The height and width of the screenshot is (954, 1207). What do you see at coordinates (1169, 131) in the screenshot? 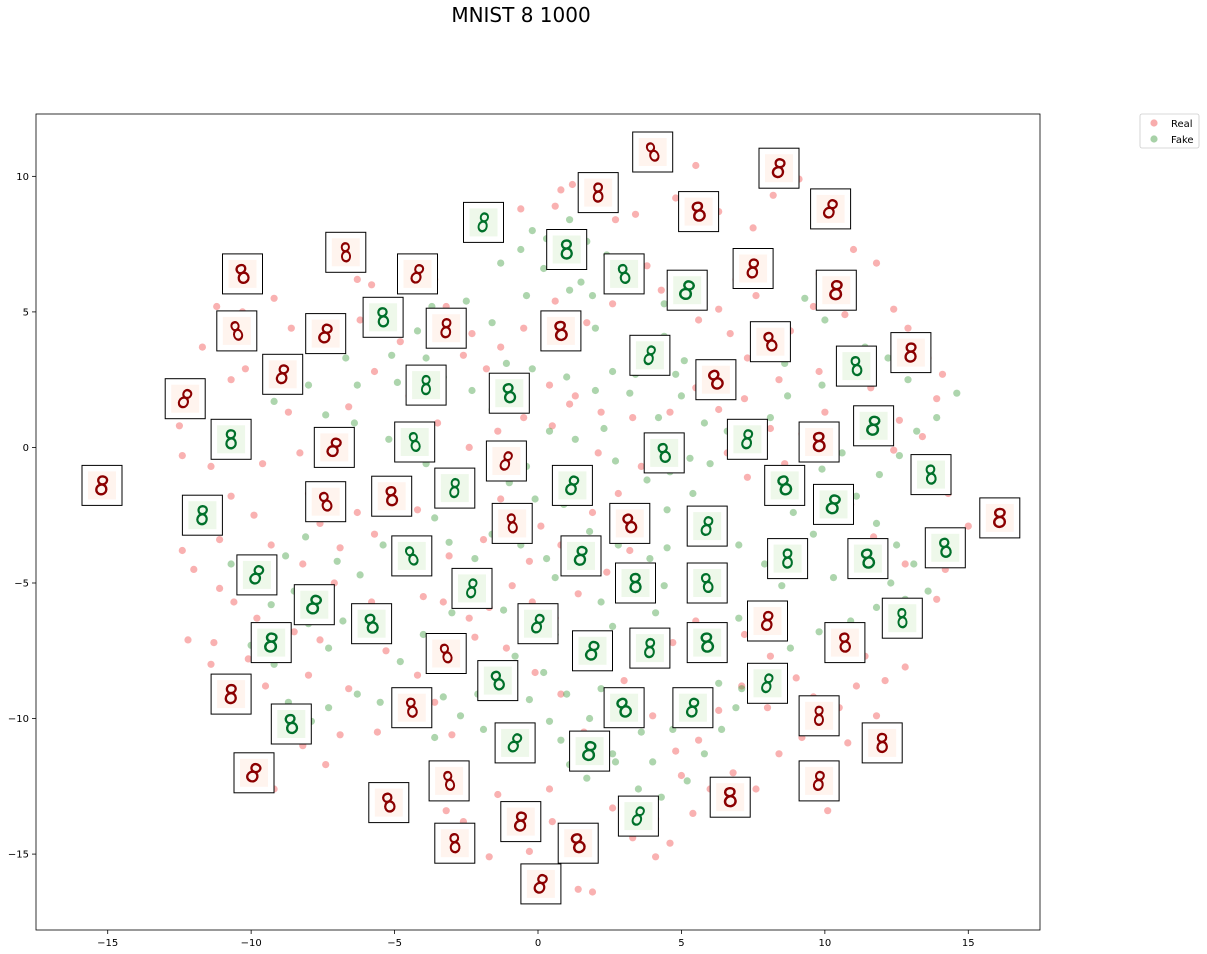
I see `legend-box` at bounding box center [1169, 131].